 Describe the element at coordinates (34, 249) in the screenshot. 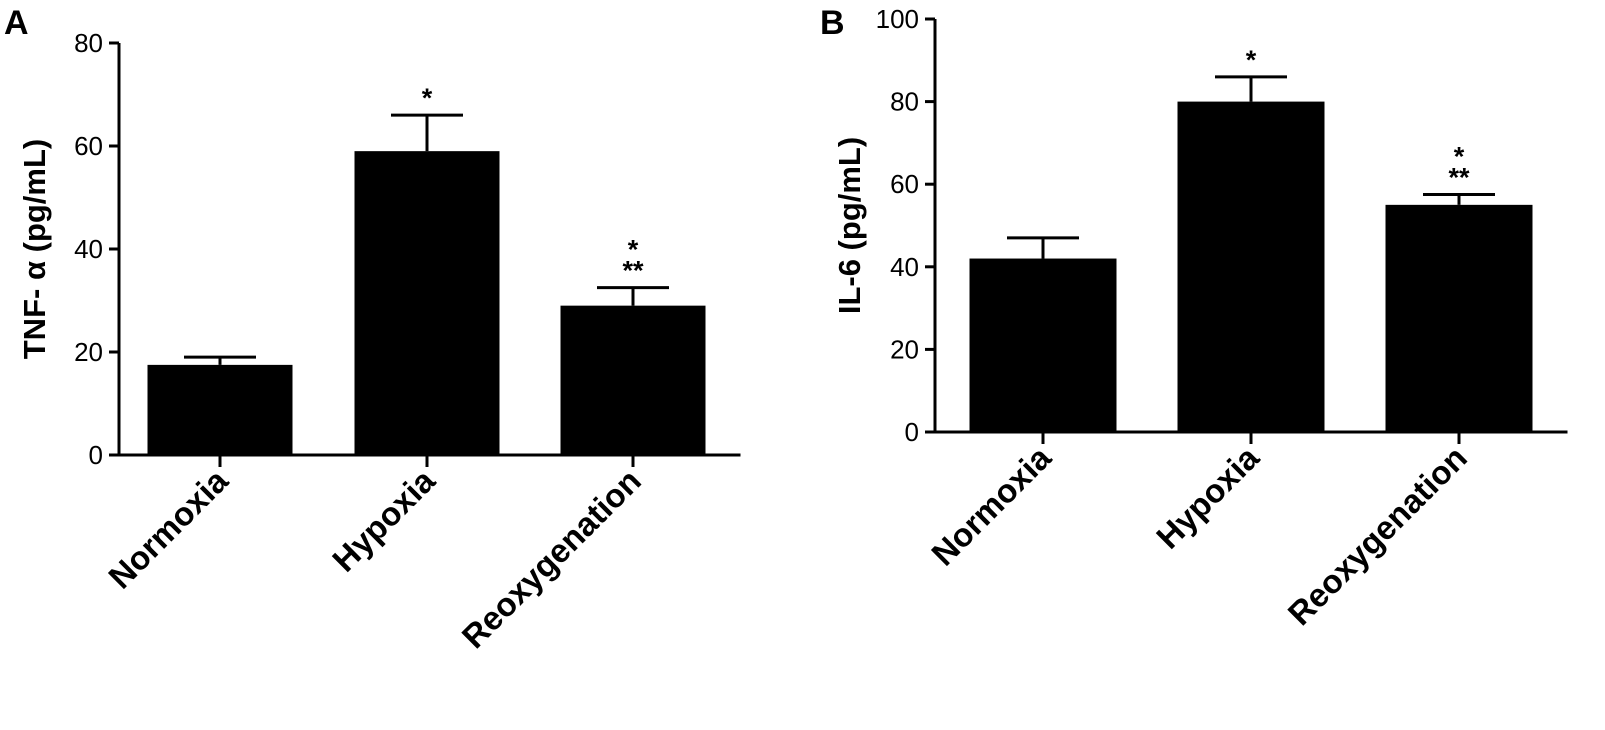

I see `y-axis-label: TNF- α (pg/mL)` at that location.